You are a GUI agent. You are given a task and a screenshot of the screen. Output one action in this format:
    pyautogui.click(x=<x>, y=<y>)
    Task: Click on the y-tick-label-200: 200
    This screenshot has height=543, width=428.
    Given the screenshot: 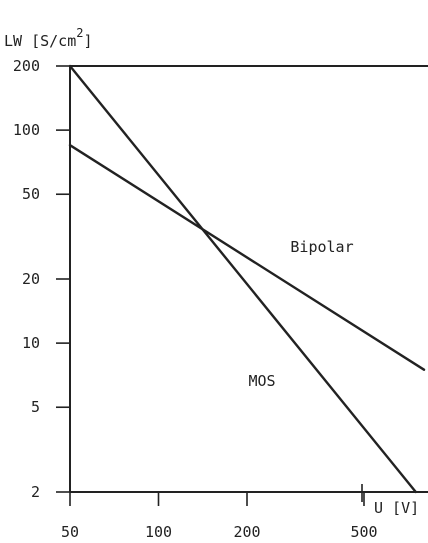 What is the action you would take?
    pyautogui.click(x=26, y=66)
    